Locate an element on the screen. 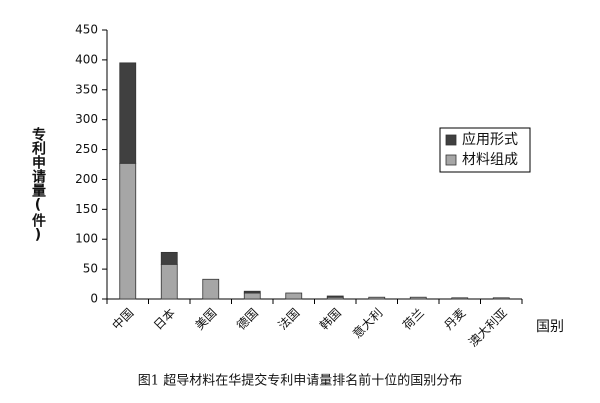 The height and width of the screenshot is (403, 600). y-tick-label: 50 is located at coordinates (90, 269).